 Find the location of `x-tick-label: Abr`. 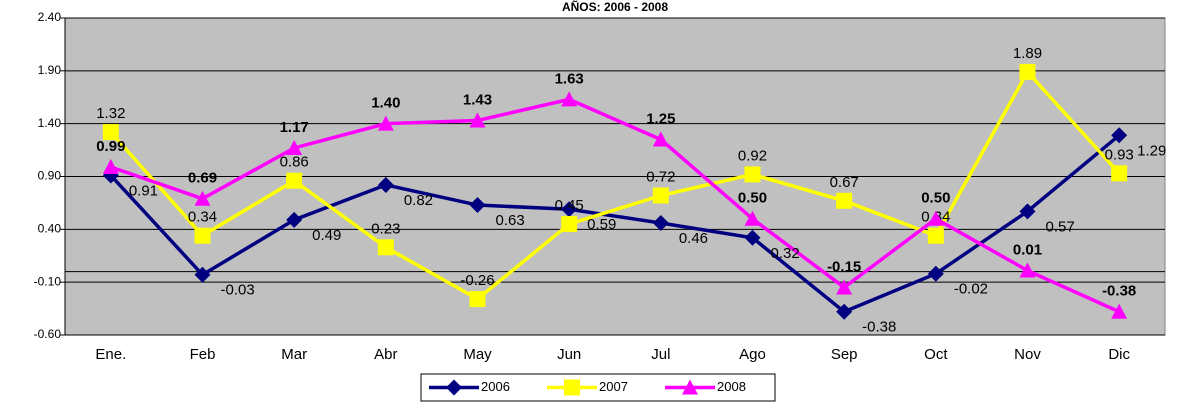

x-tick-label: Abr is located at coordinates (385, 354).